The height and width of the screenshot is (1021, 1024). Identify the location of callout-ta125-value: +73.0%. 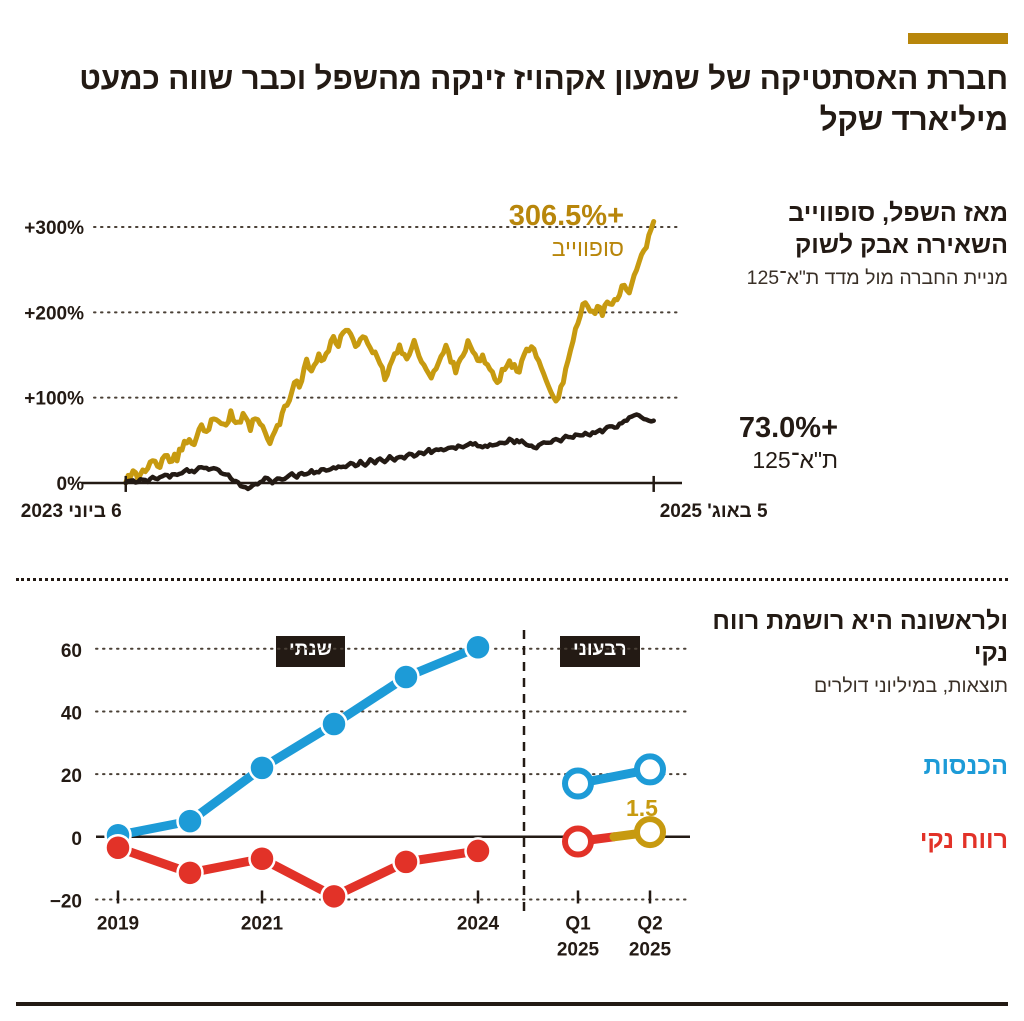
(788, 428).